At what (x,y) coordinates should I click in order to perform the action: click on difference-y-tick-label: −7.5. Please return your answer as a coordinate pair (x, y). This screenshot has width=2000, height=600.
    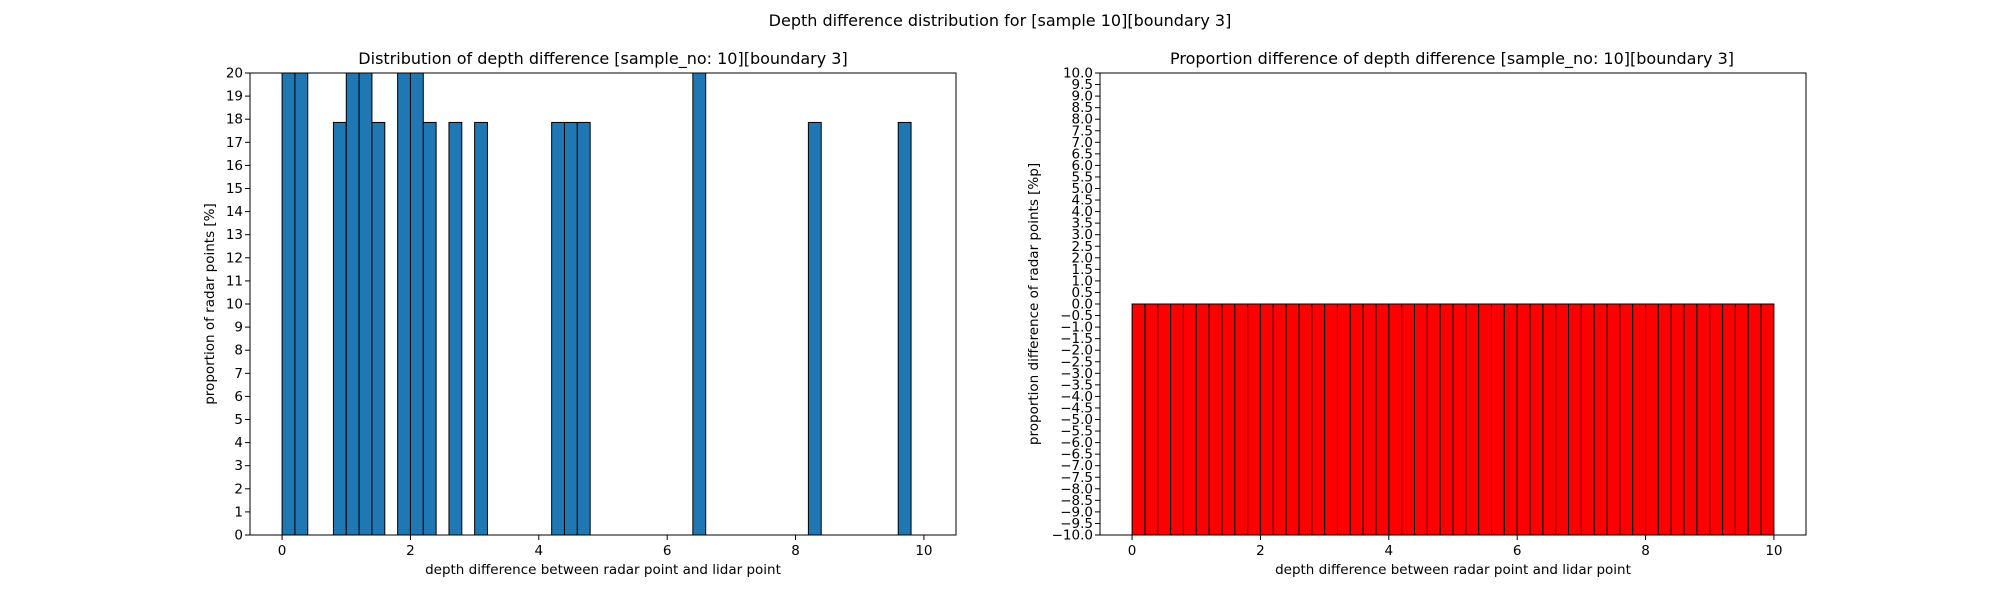
    Looking at the image, I should click on (1076, 478).